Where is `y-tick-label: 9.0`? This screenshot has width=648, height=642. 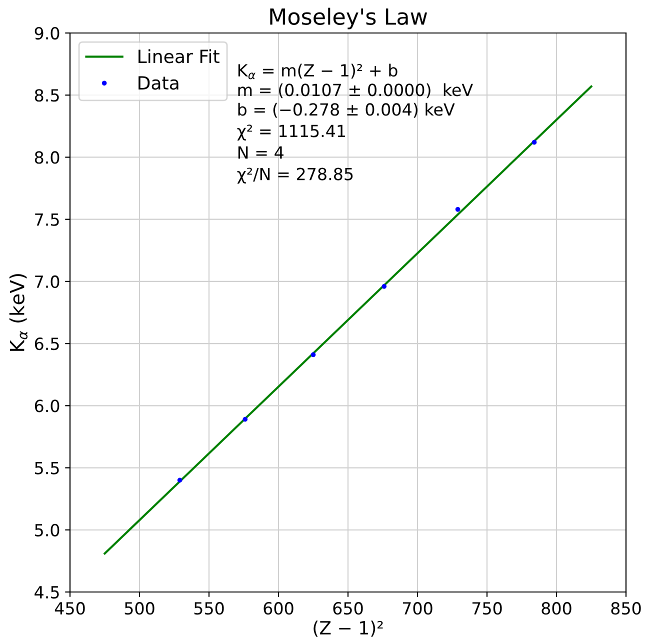
y-tick-label: 9.0 is located at coordinates (47, 33).